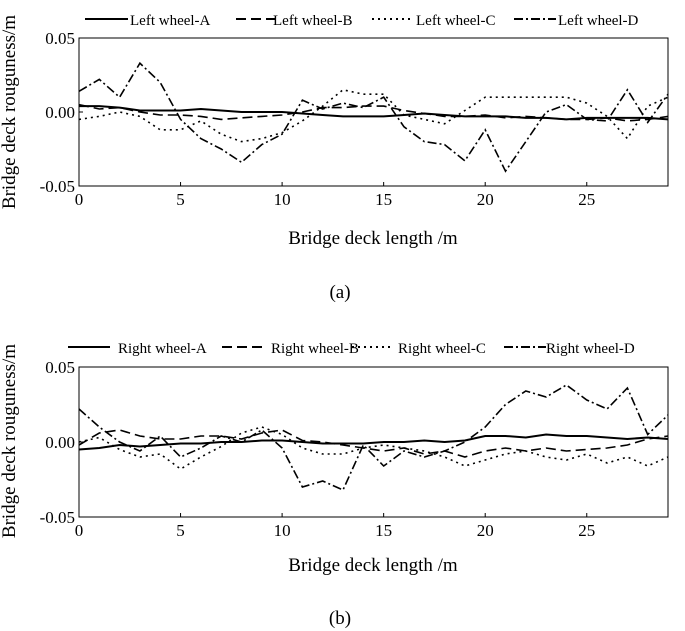  I want to click on caption-b: (b), so click(340, 618).